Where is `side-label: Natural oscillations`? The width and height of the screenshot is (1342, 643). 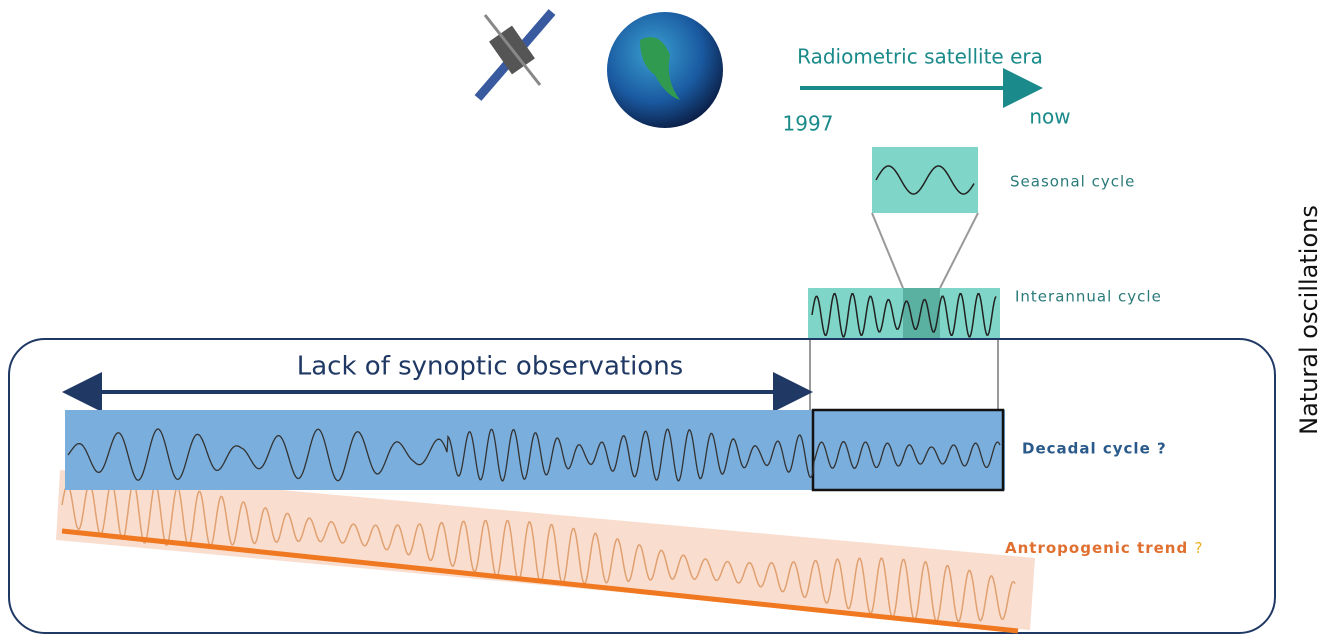
side-label: Natural oscillations is located at coordinates (1309, 320).